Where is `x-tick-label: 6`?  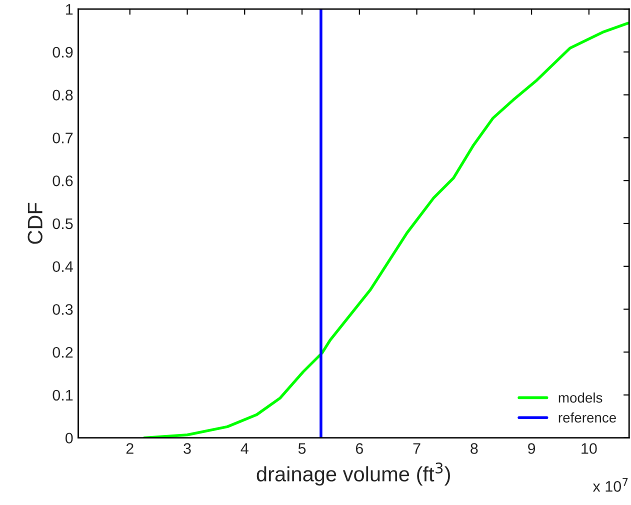
x-tick-label: 6 is located at coordinates (359, 448).